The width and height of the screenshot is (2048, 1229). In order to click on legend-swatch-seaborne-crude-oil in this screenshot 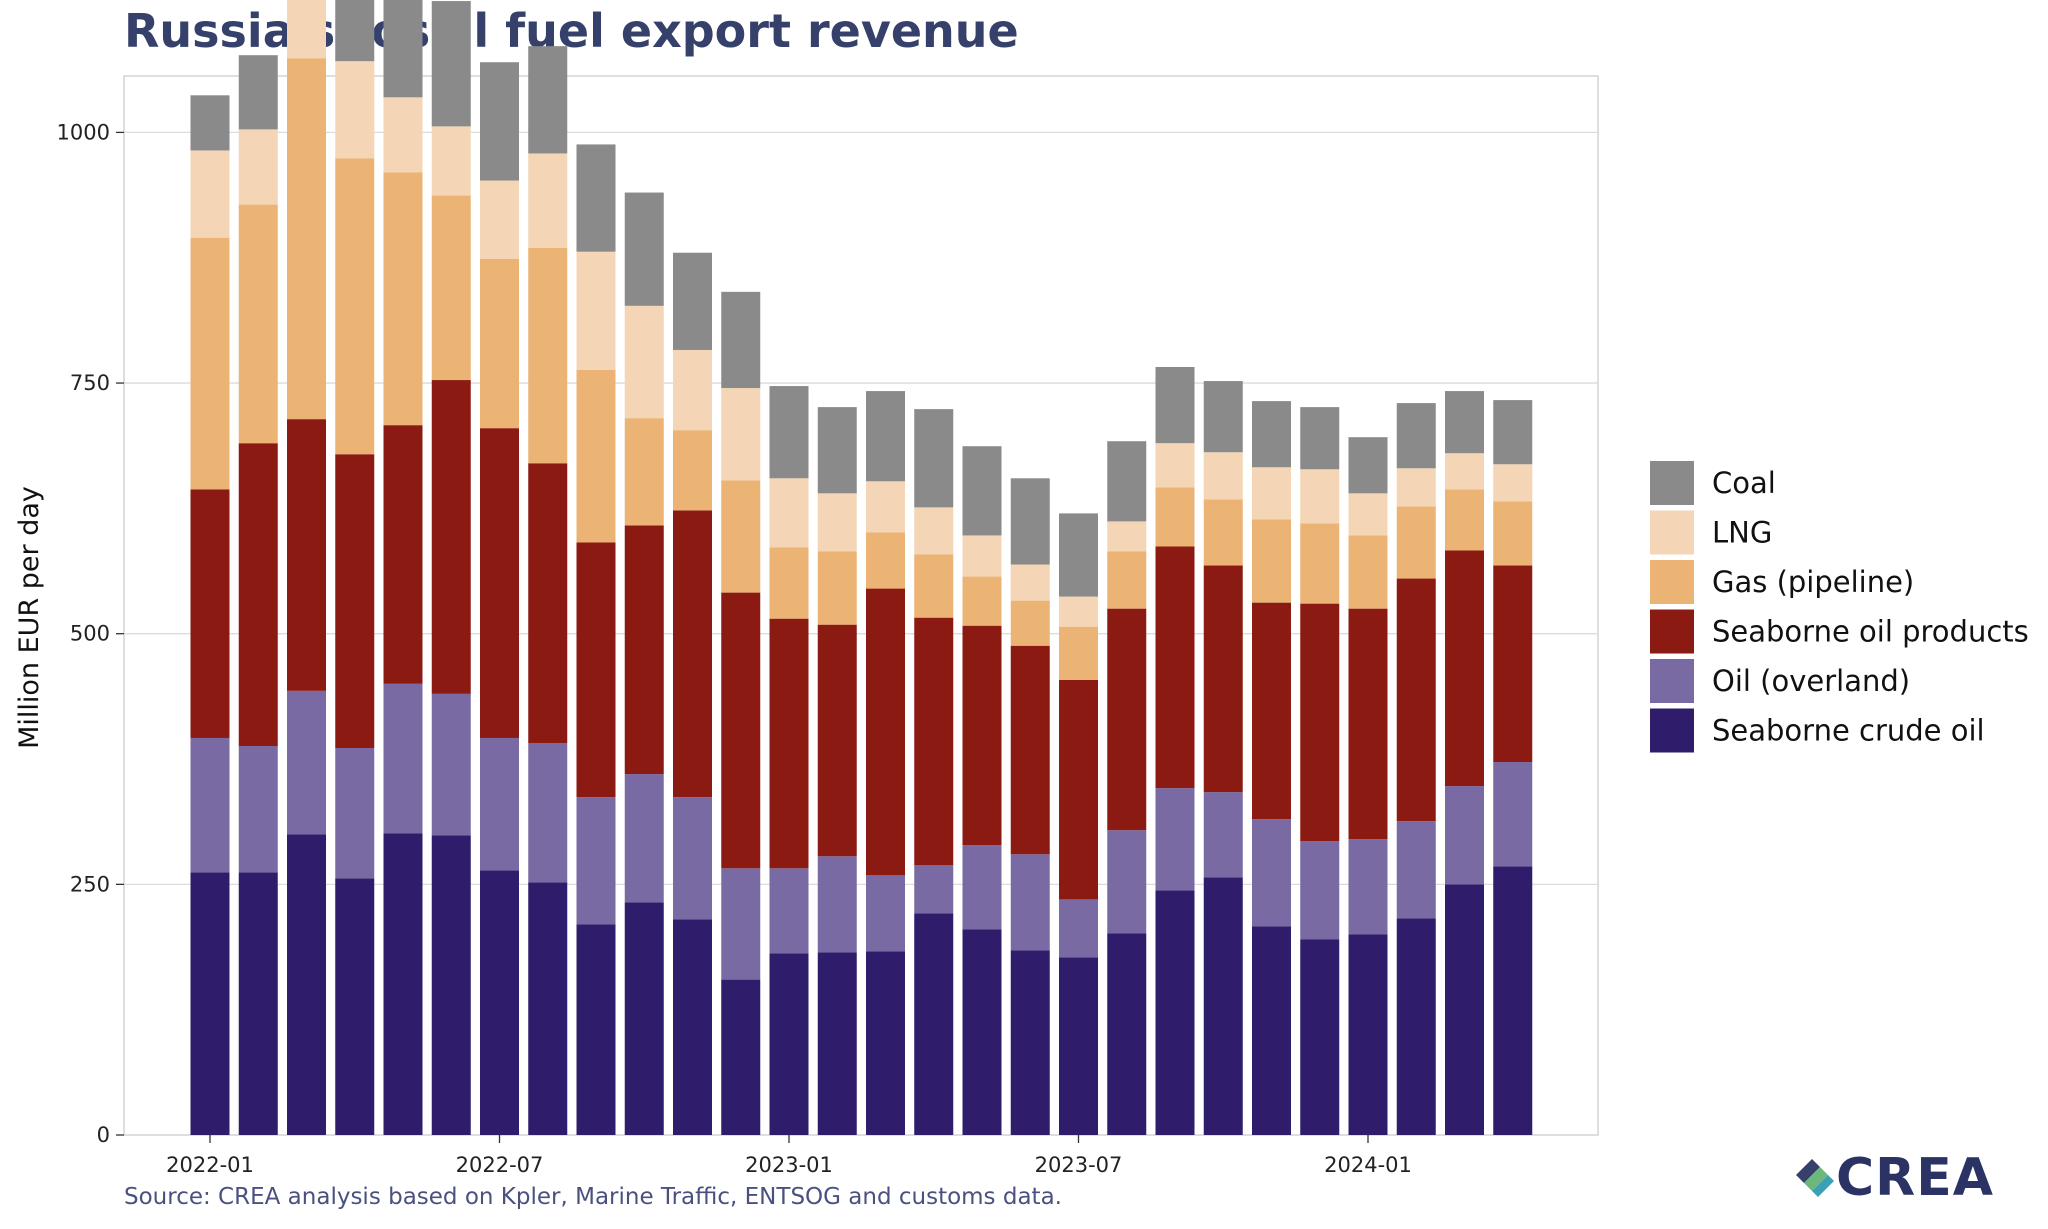, I will do `click(1672, 730)`.